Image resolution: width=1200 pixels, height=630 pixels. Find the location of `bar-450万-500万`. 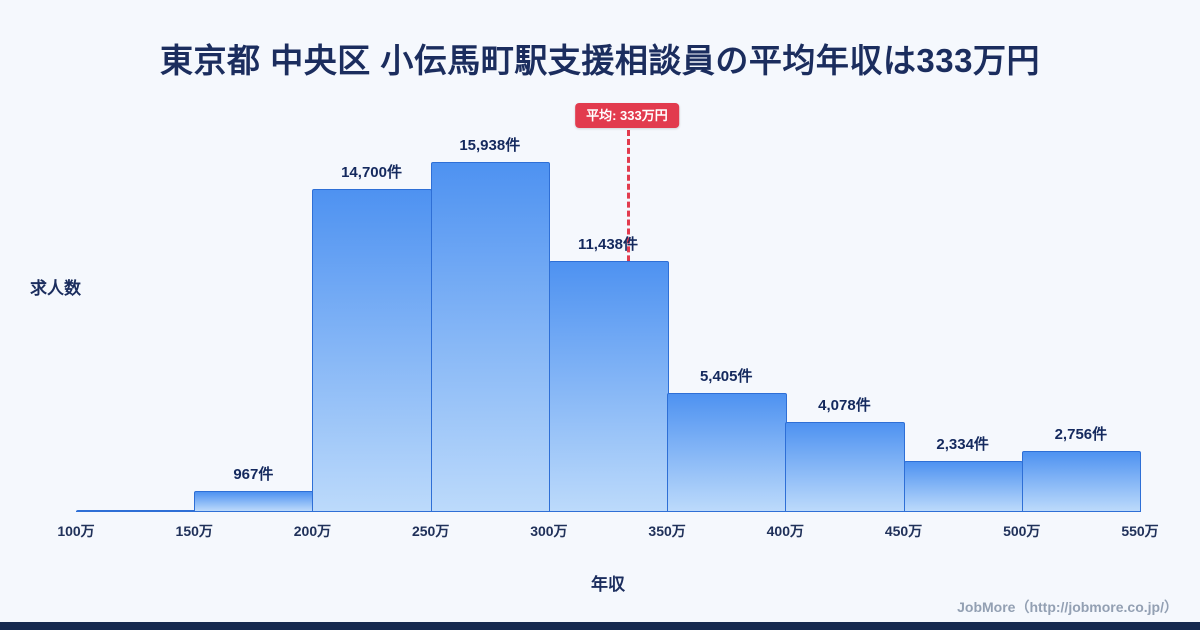

bar-450万-500万 is located at coordinates (963, 486).